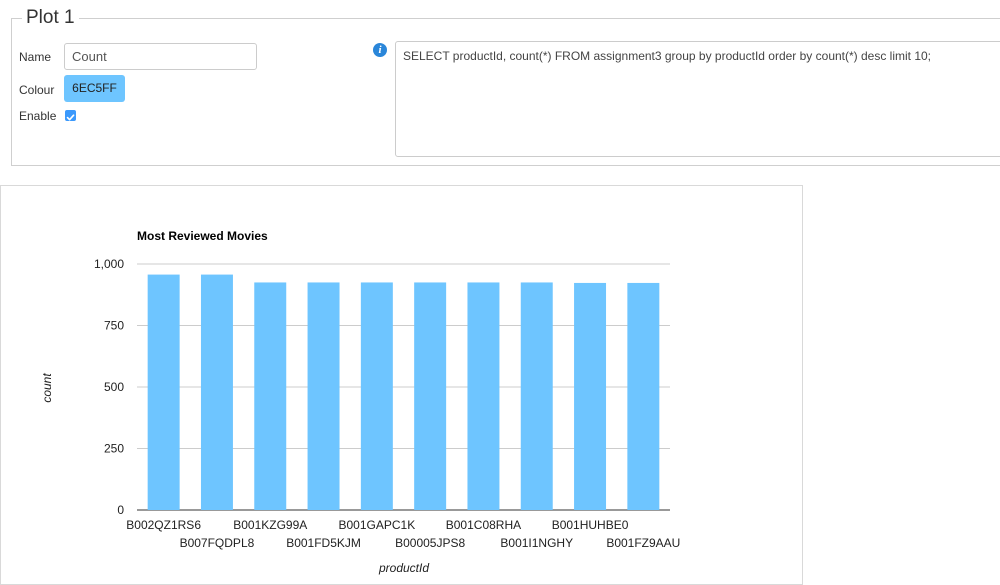 The width and height of the screenshot is (1000, 585). Describe the element at coordinates (483, 396) in the screenshot. I see `bar-b001c08rha` at that location.